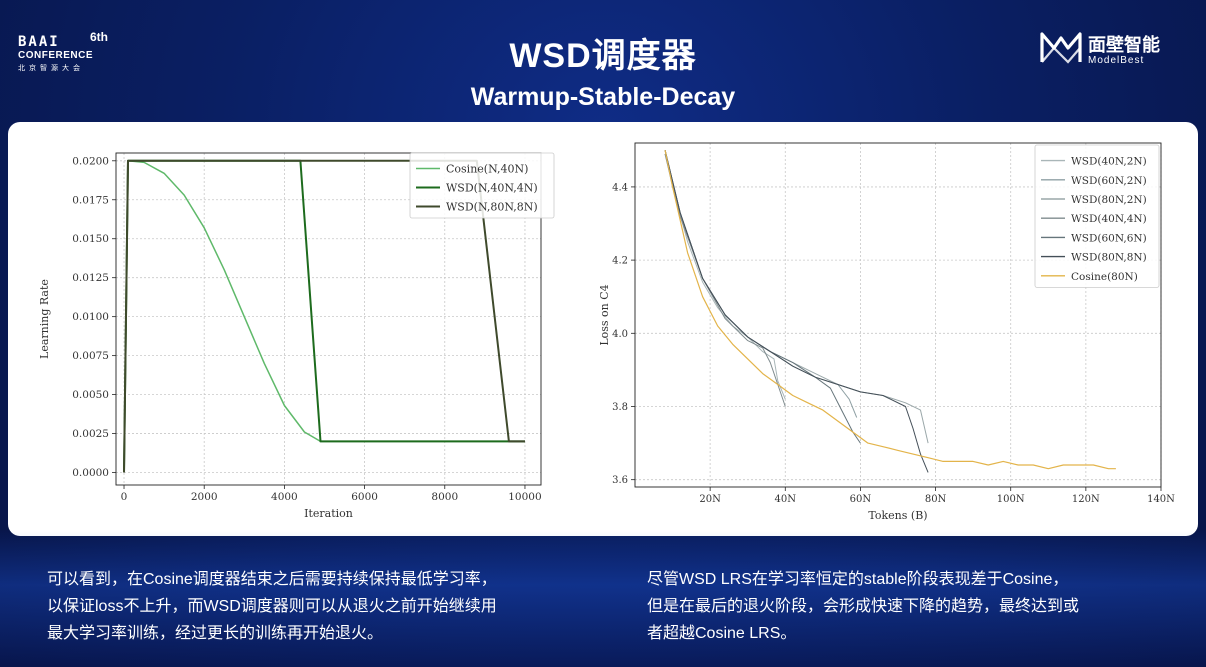  What do you see at coordinates (936, 499) in the screenshot?
I see `x-tick-label: 80N` at bounding box center [936, 499].